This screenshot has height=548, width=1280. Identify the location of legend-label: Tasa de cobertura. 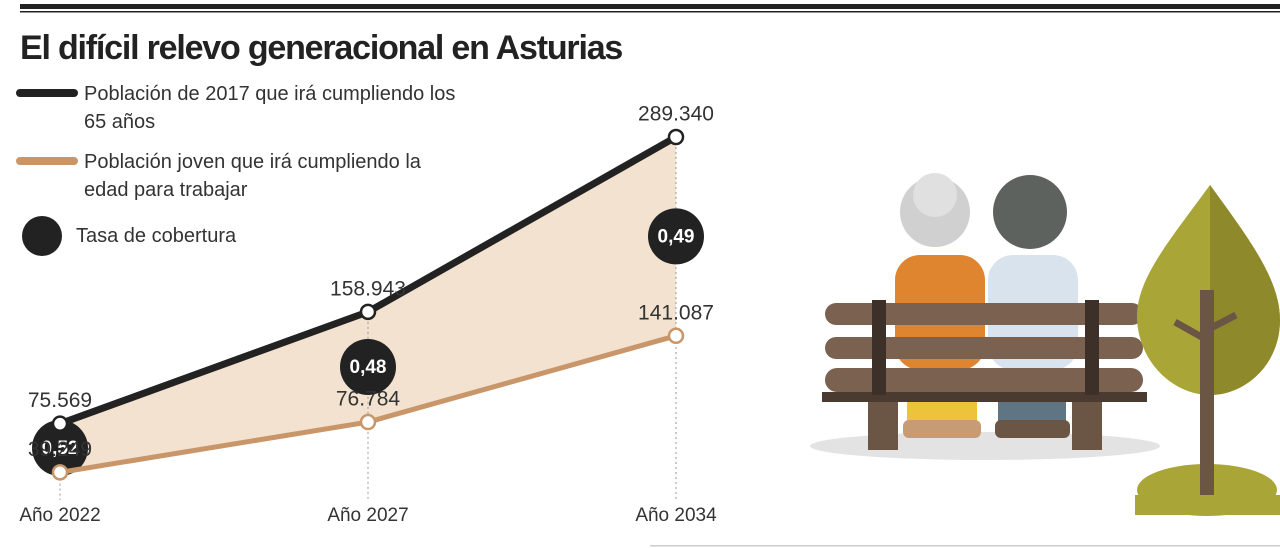
(156, 236).